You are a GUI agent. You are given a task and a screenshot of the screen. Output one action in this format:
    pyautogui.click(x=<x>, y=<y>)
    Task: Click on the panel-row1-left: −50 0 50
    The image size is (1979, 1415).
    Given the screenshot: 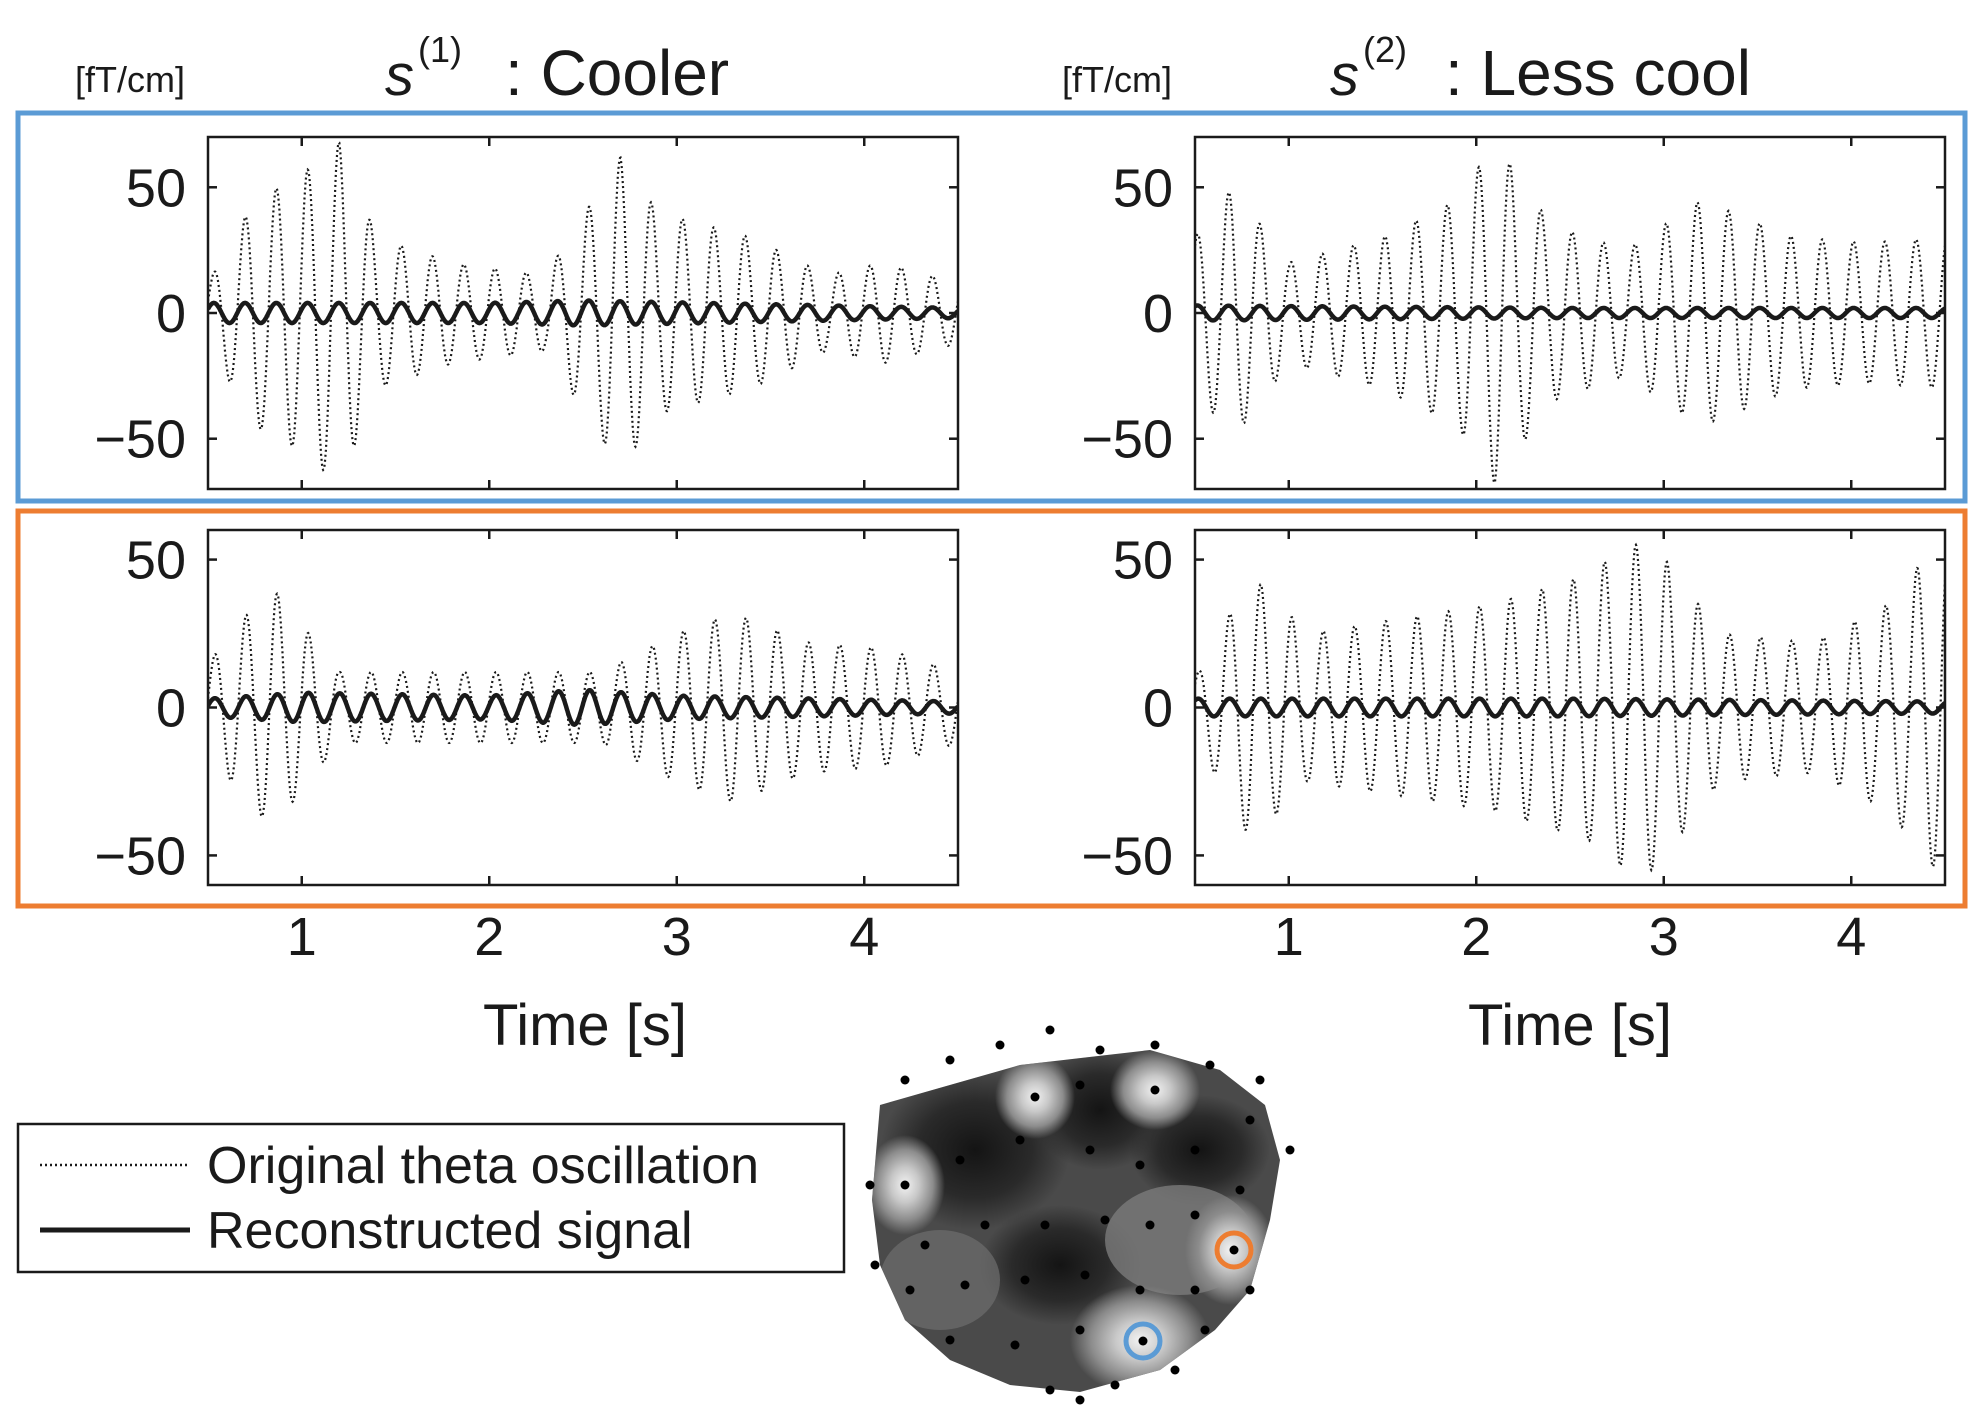 What is the action you would take?
    pyautogui.click(x=527, y=313)
    